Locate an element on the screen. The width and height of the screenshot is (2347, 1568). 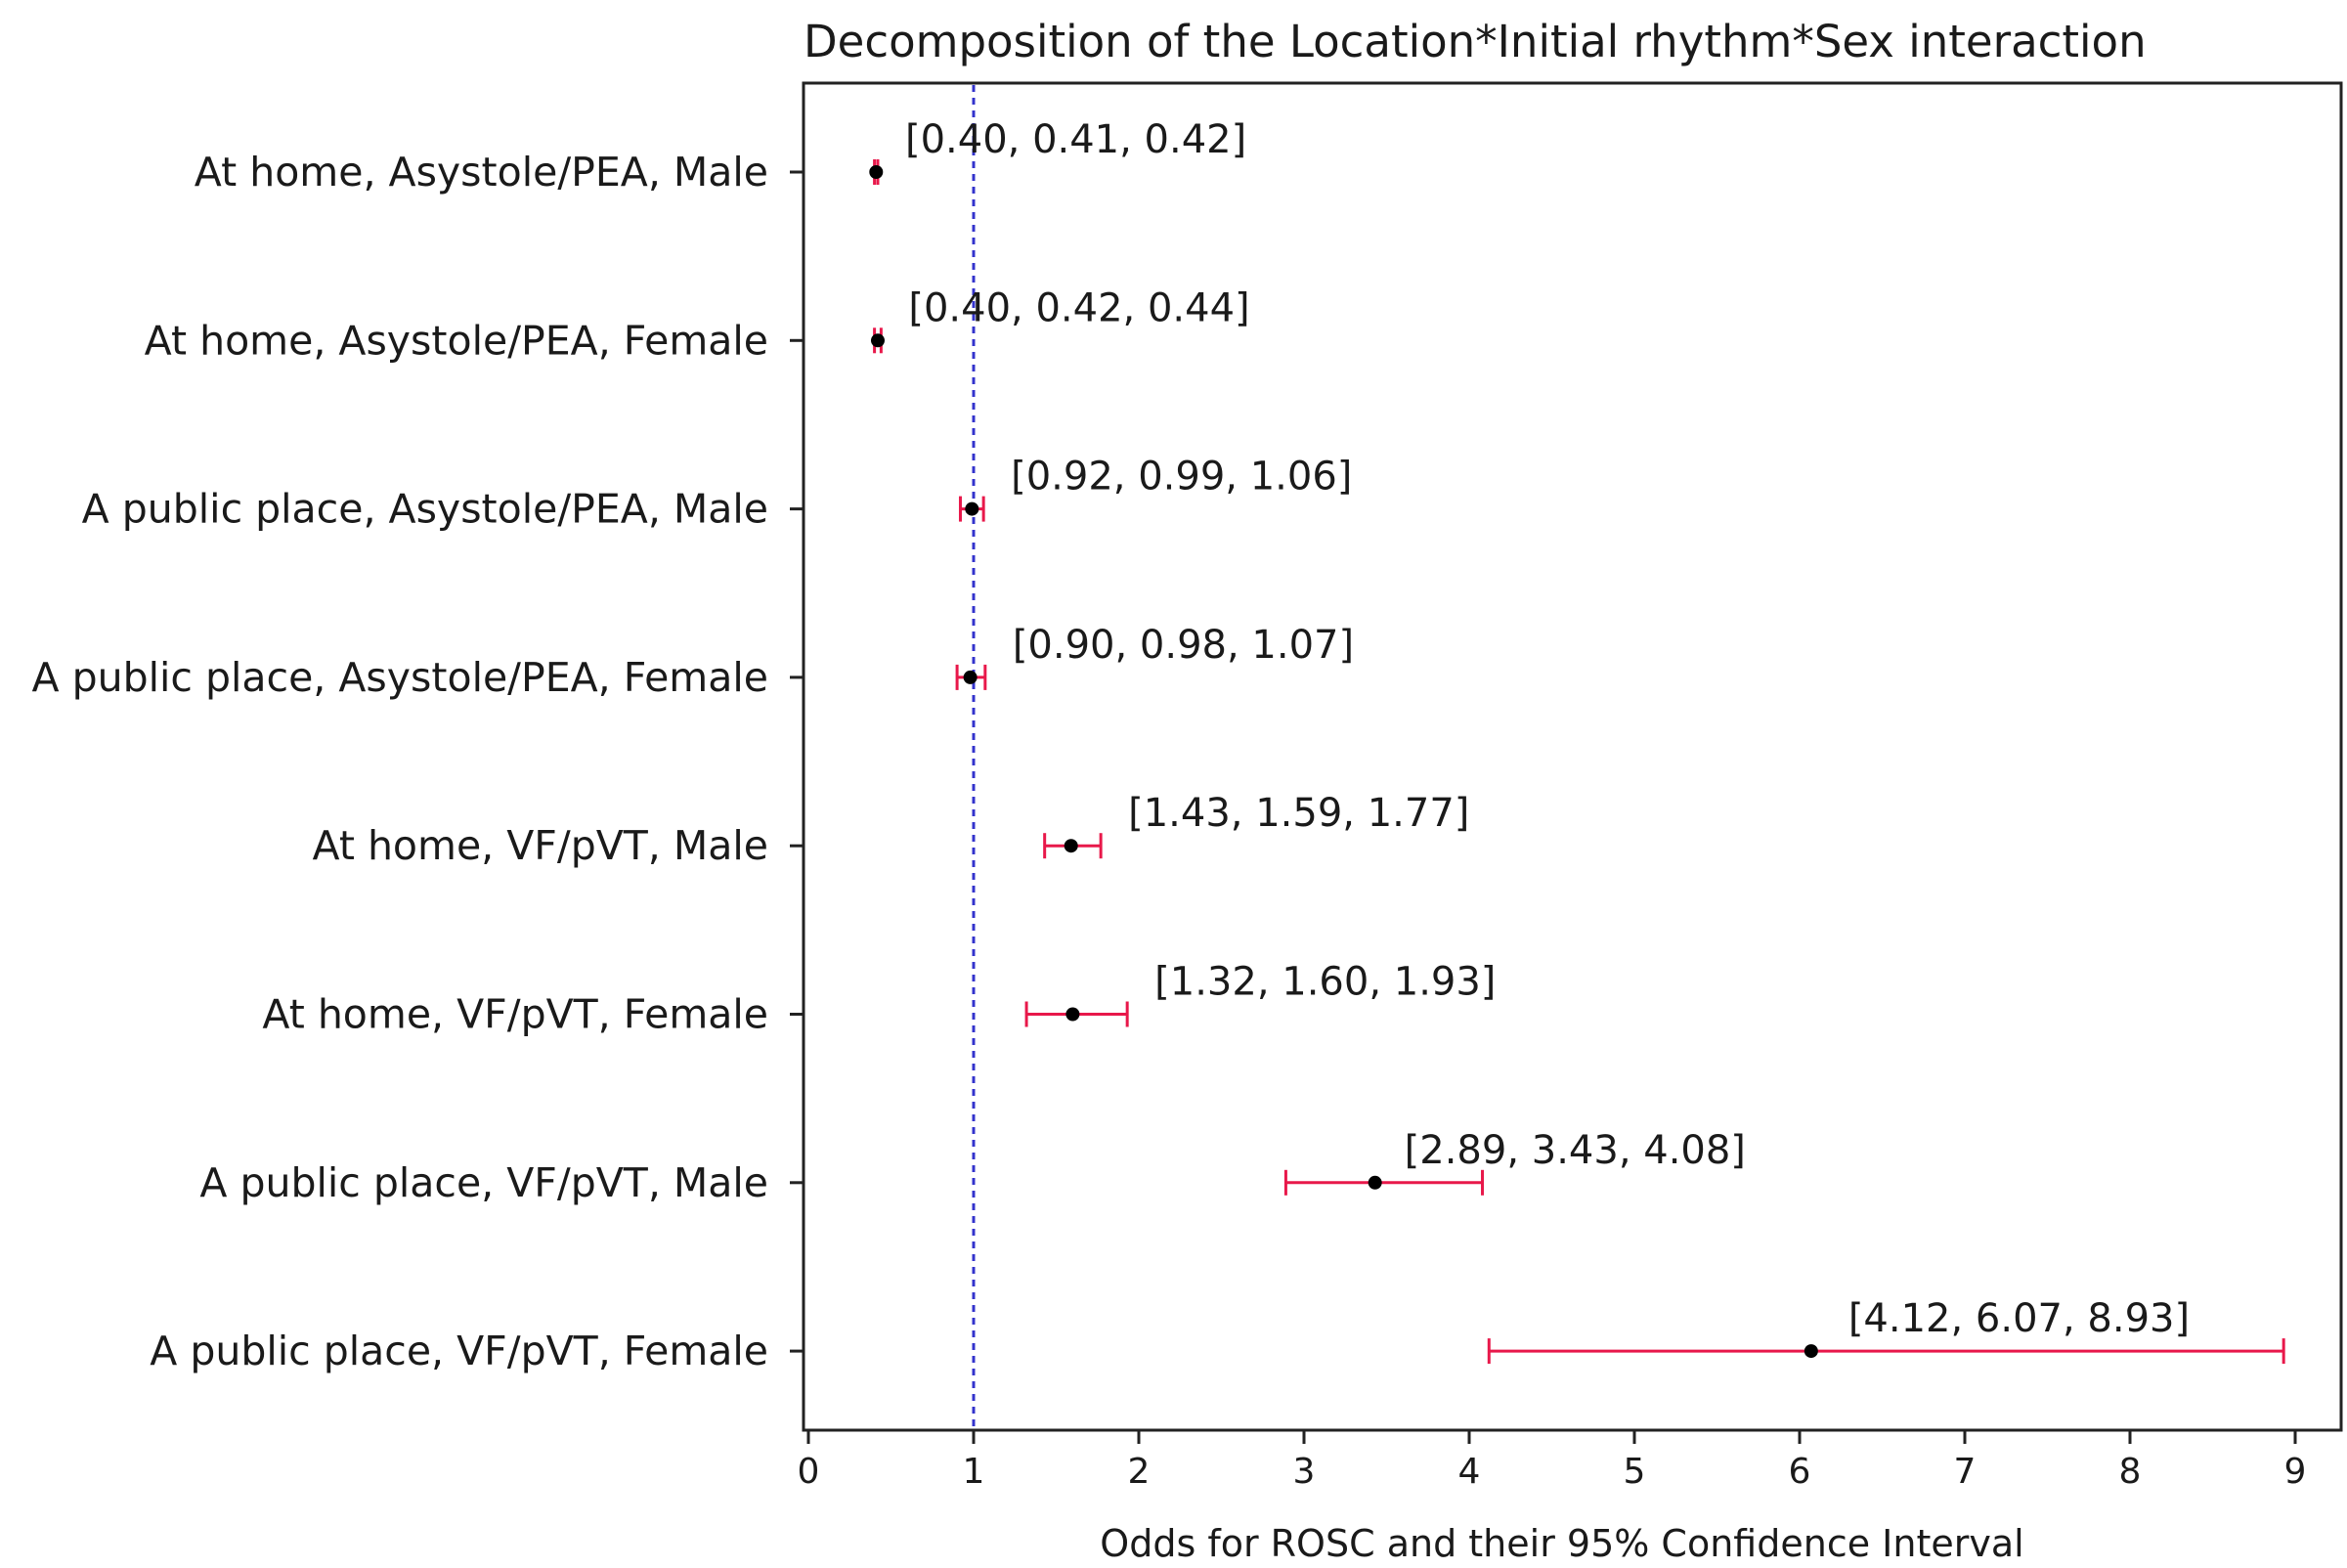
y-axis-ticks is located at coordinates (797, 761).